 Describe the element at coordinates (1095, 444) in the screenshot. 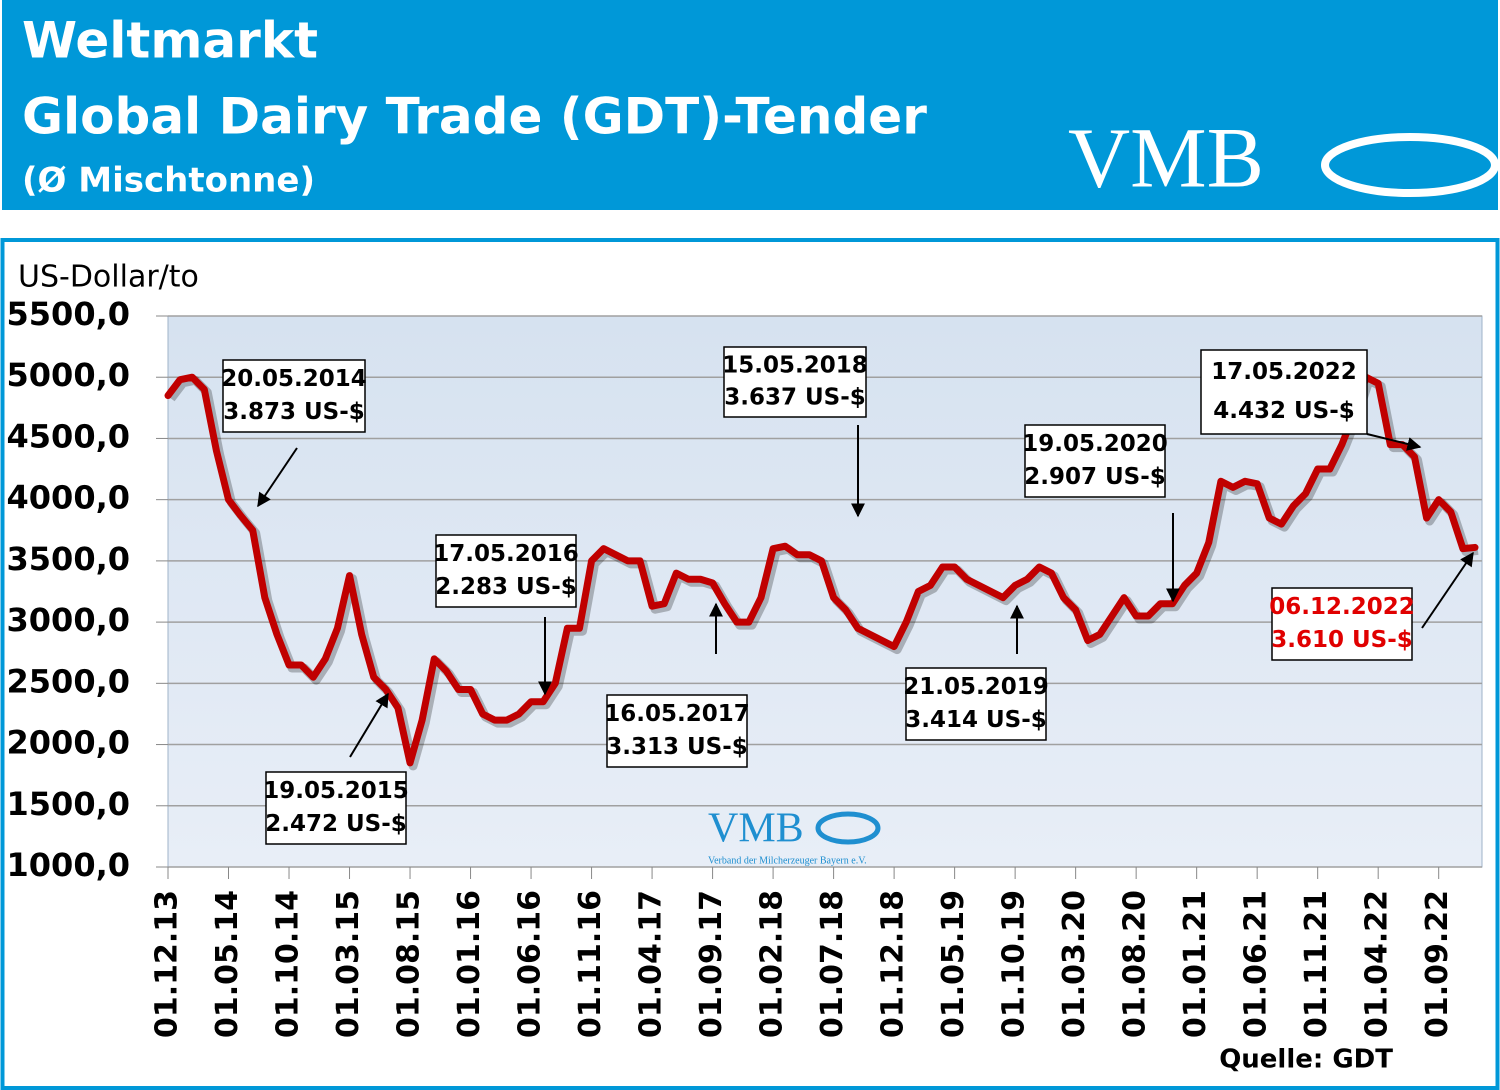

I see `annotation-text: 19.05.2020` at that location.